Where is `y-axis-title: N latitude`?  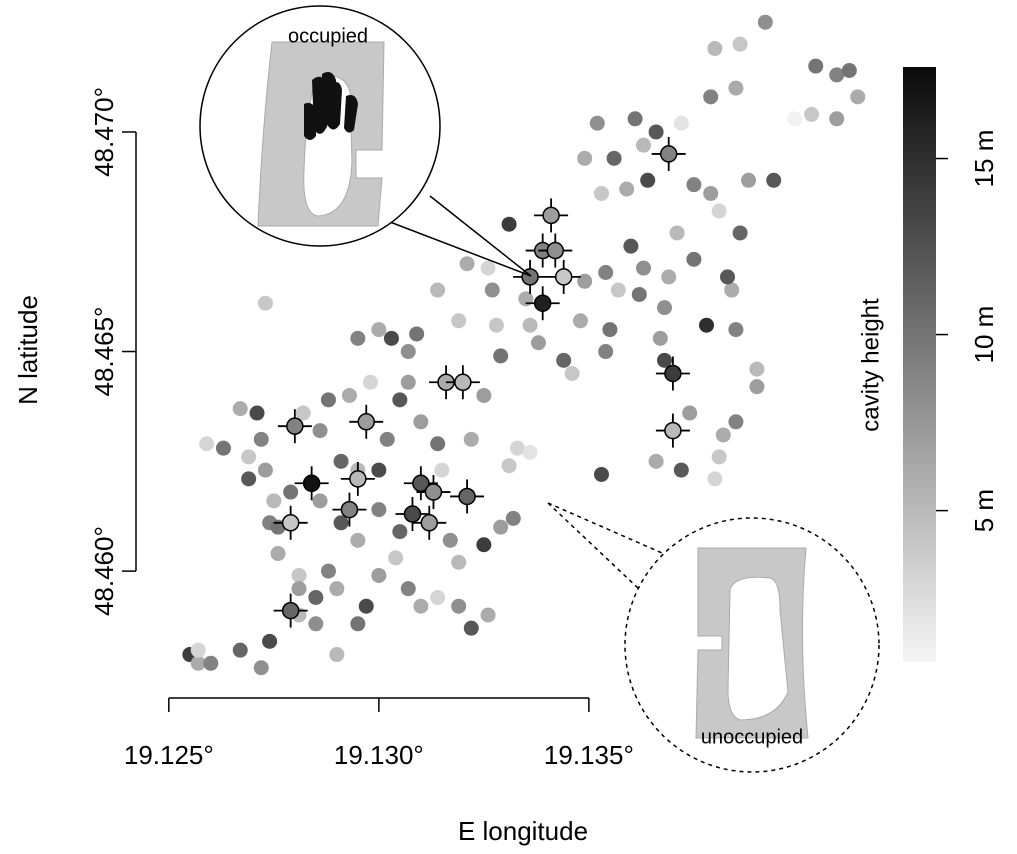 y-axis-title: N latitude is located at coordinates (28, 350).